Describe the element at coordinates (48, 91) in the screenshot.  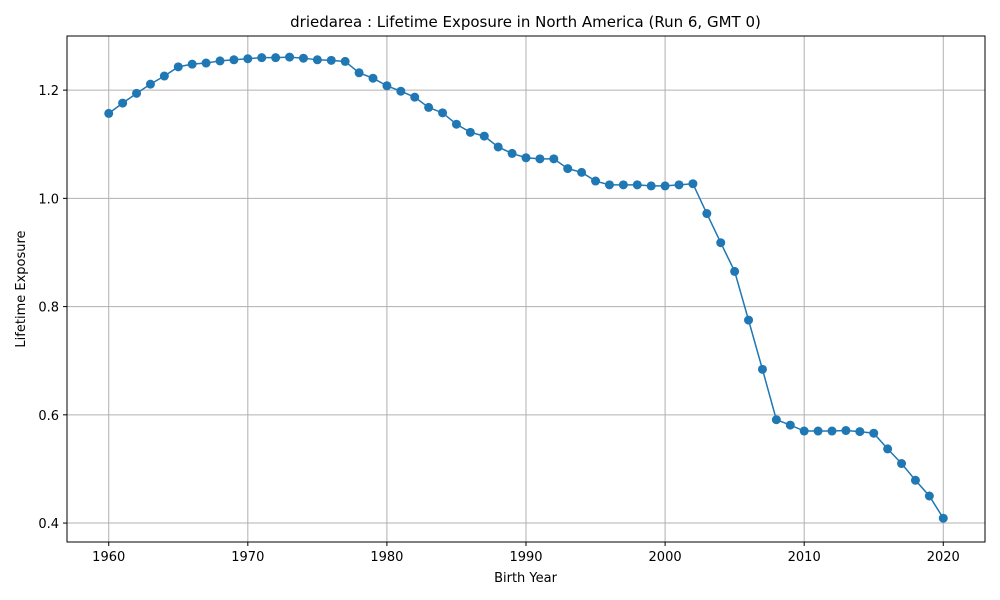
I see `y-tick-label: 1.2` at that location.